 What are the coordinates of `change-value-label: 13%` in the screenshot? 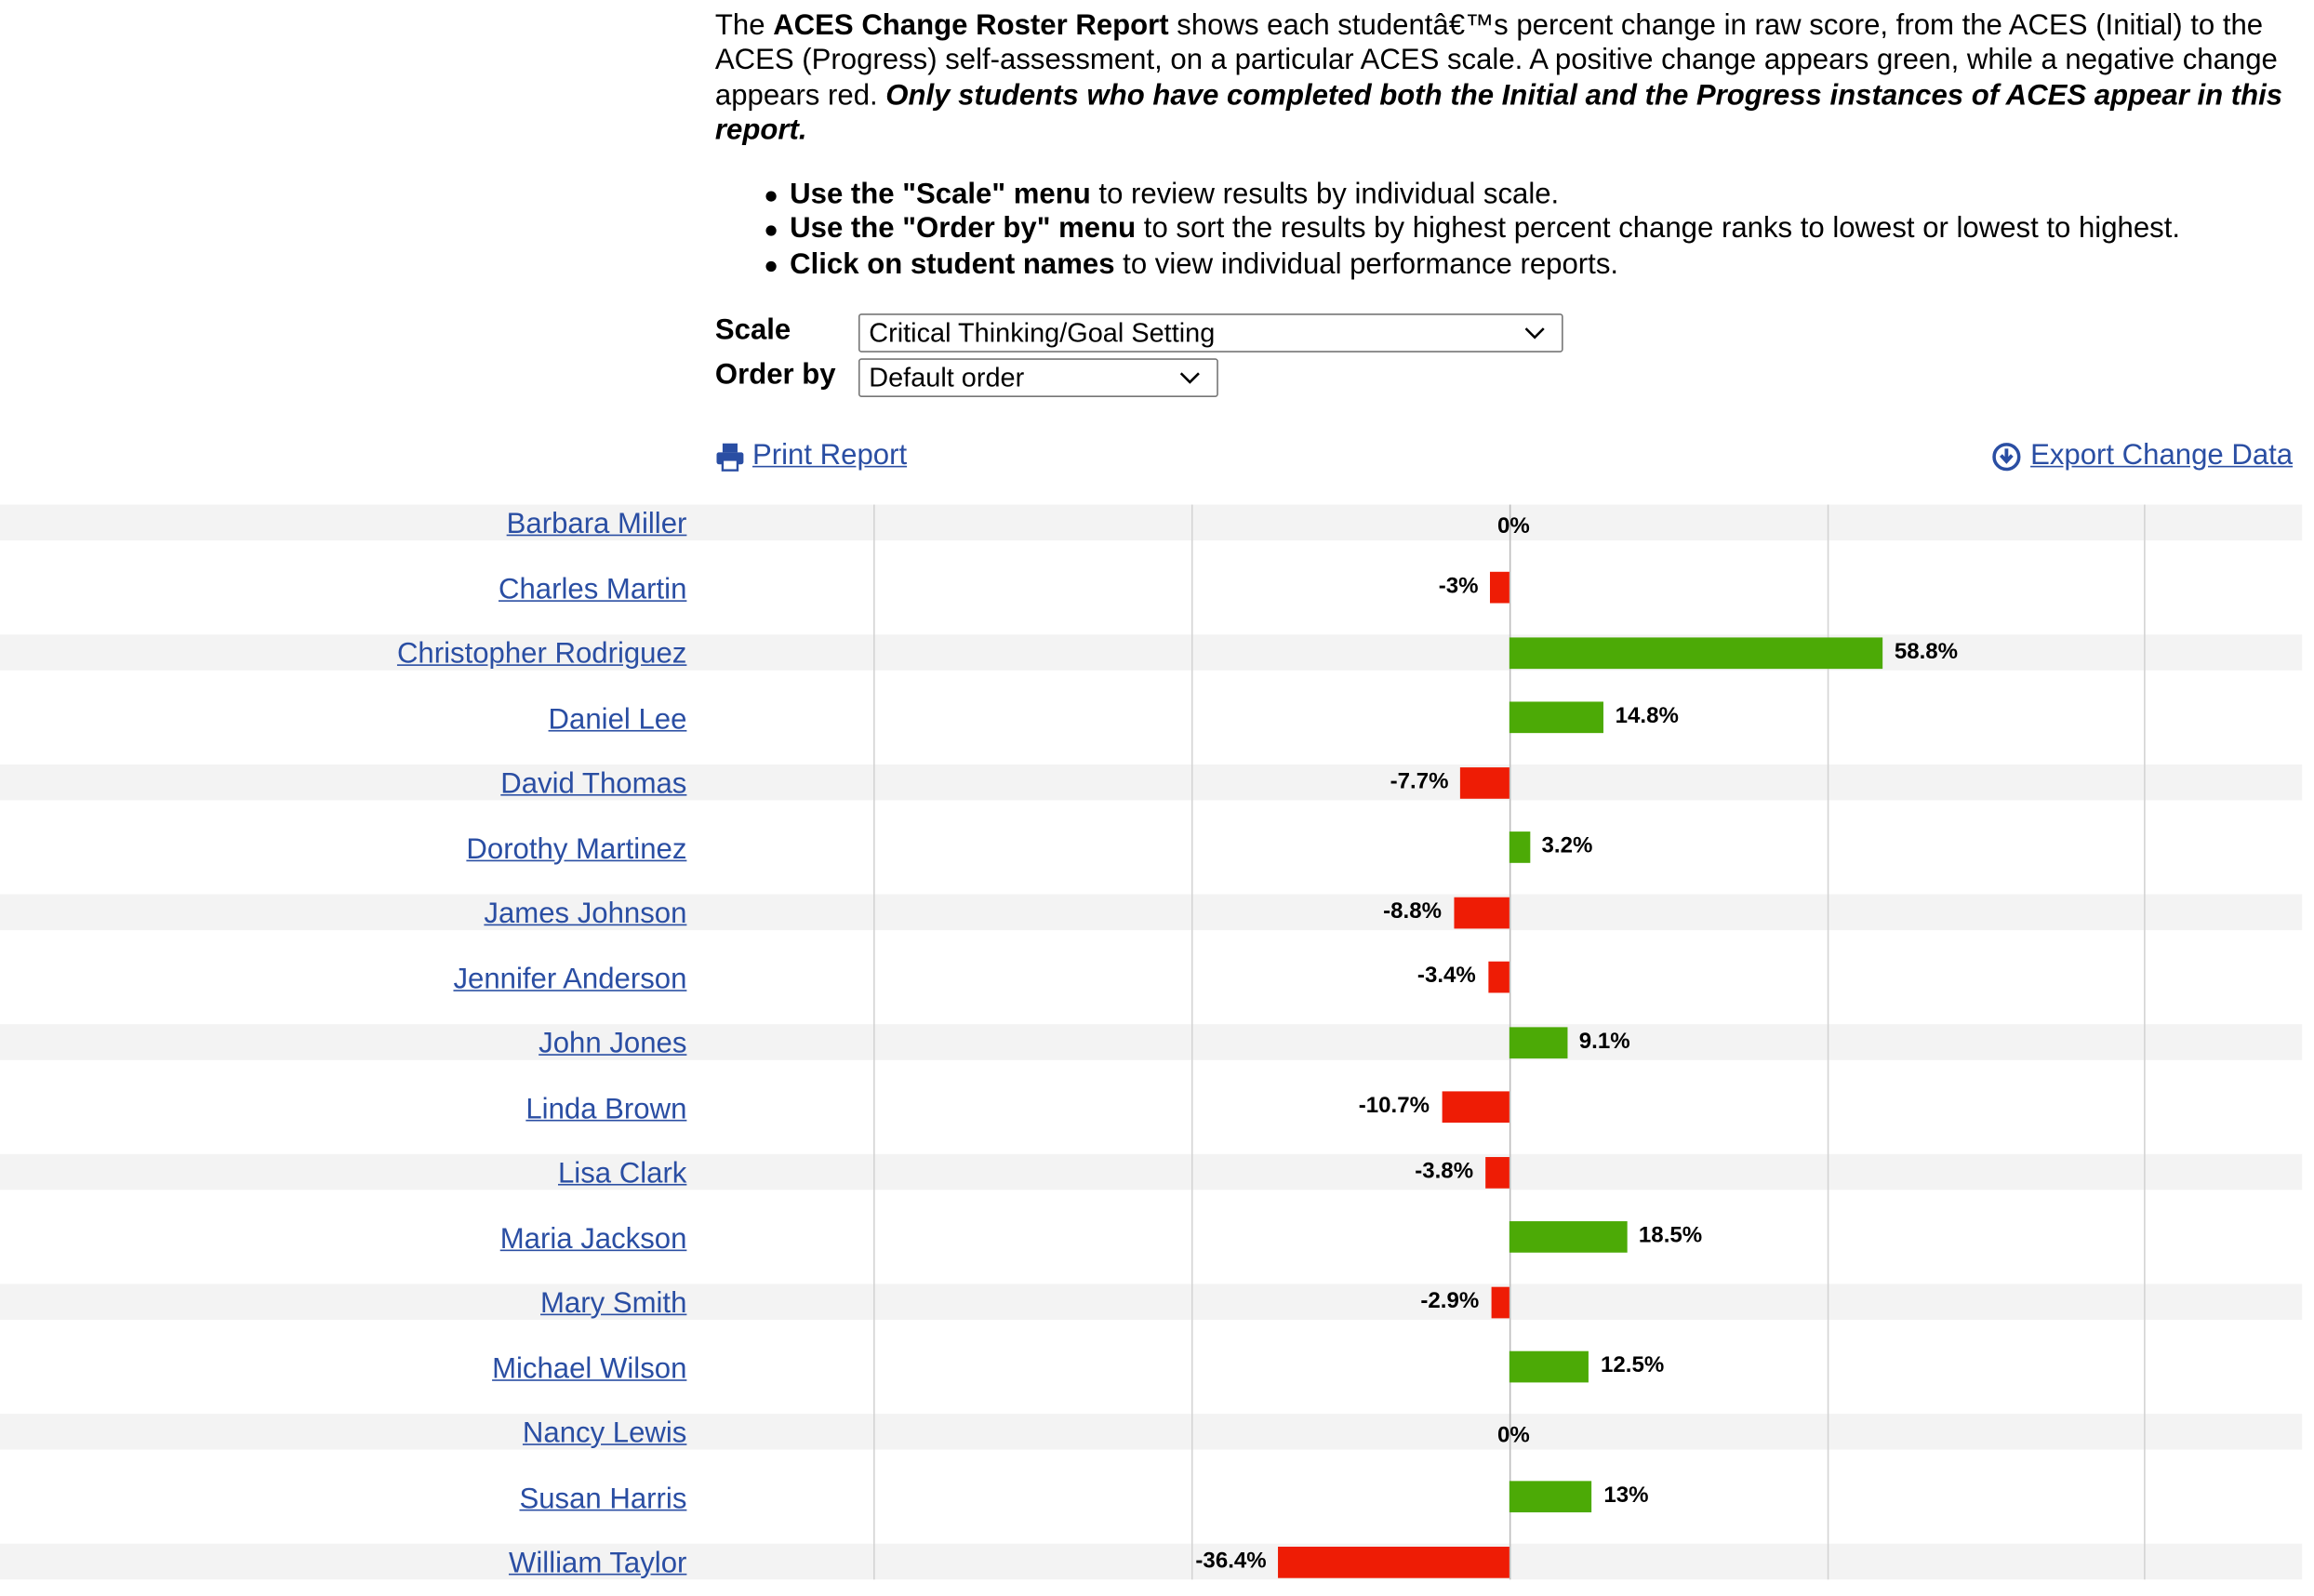 It's located at (1626, 1496).